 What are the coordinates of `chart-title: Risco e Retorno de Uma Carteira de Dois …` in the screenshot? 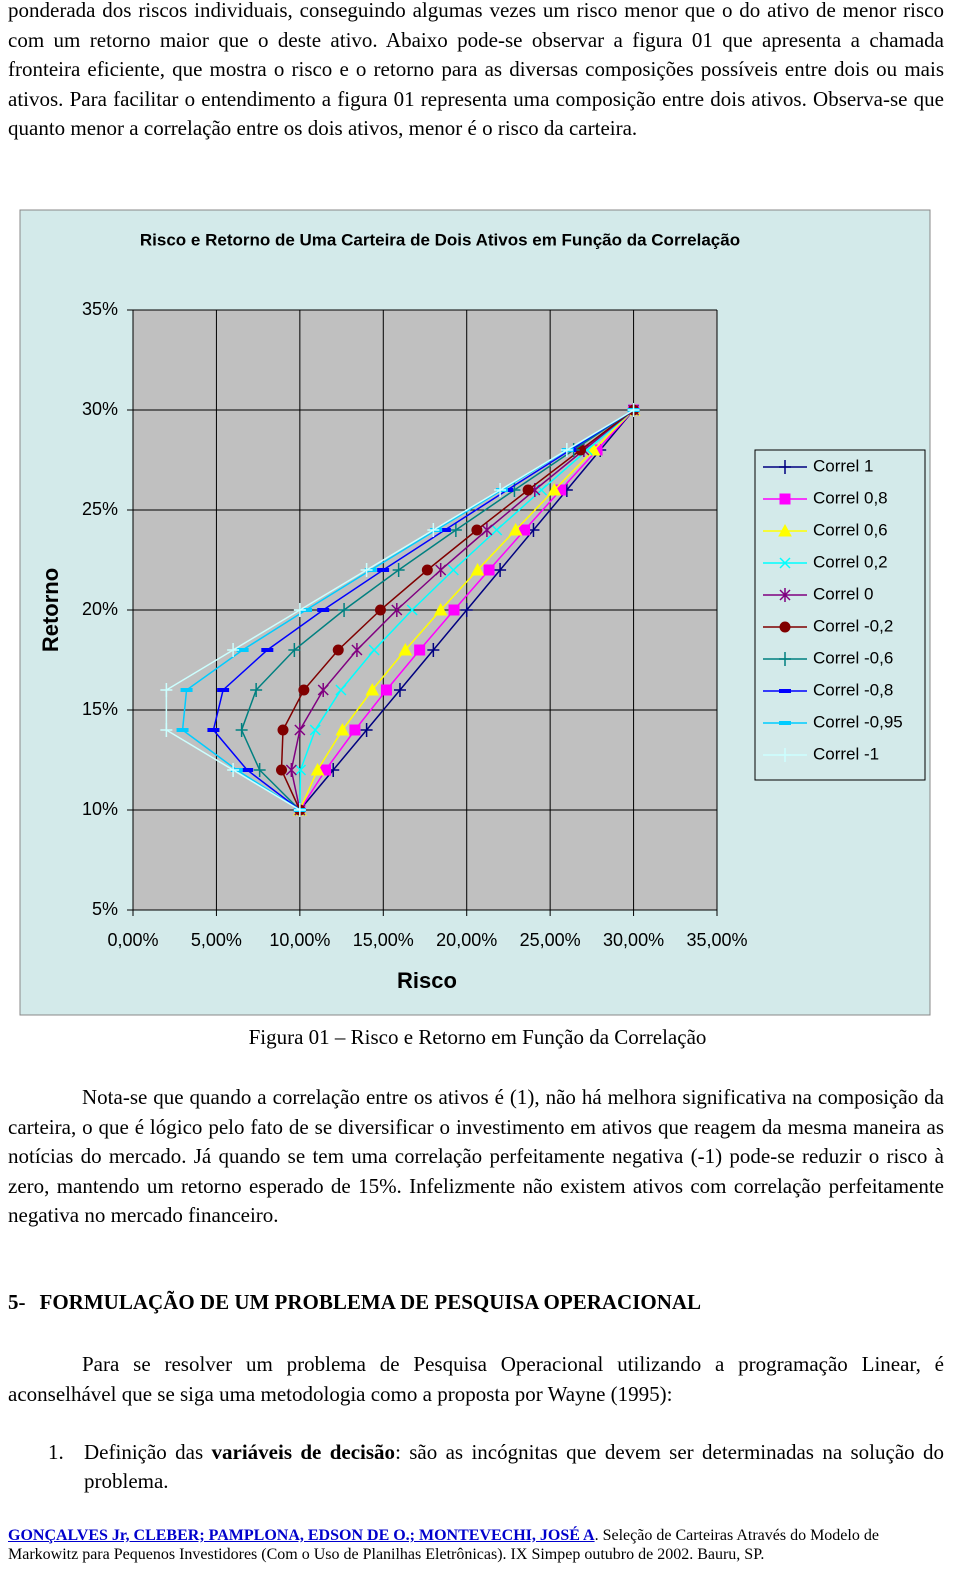 It's located at (440, 239).